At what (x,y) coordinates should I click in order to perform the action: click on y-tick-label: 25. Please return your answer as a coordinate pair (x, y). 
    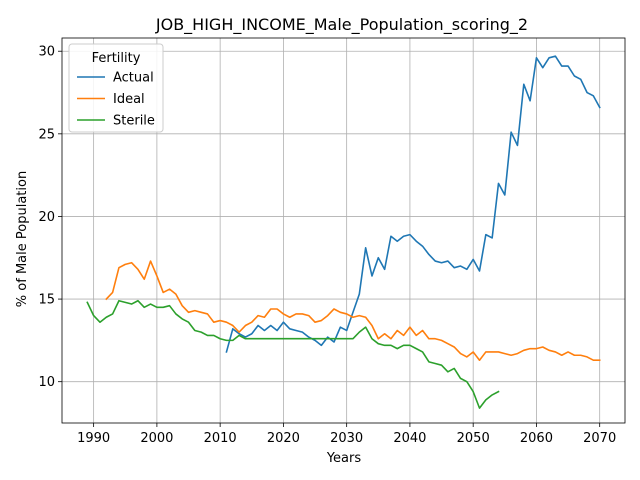
    Looking at the image, I should click on (46, 134).